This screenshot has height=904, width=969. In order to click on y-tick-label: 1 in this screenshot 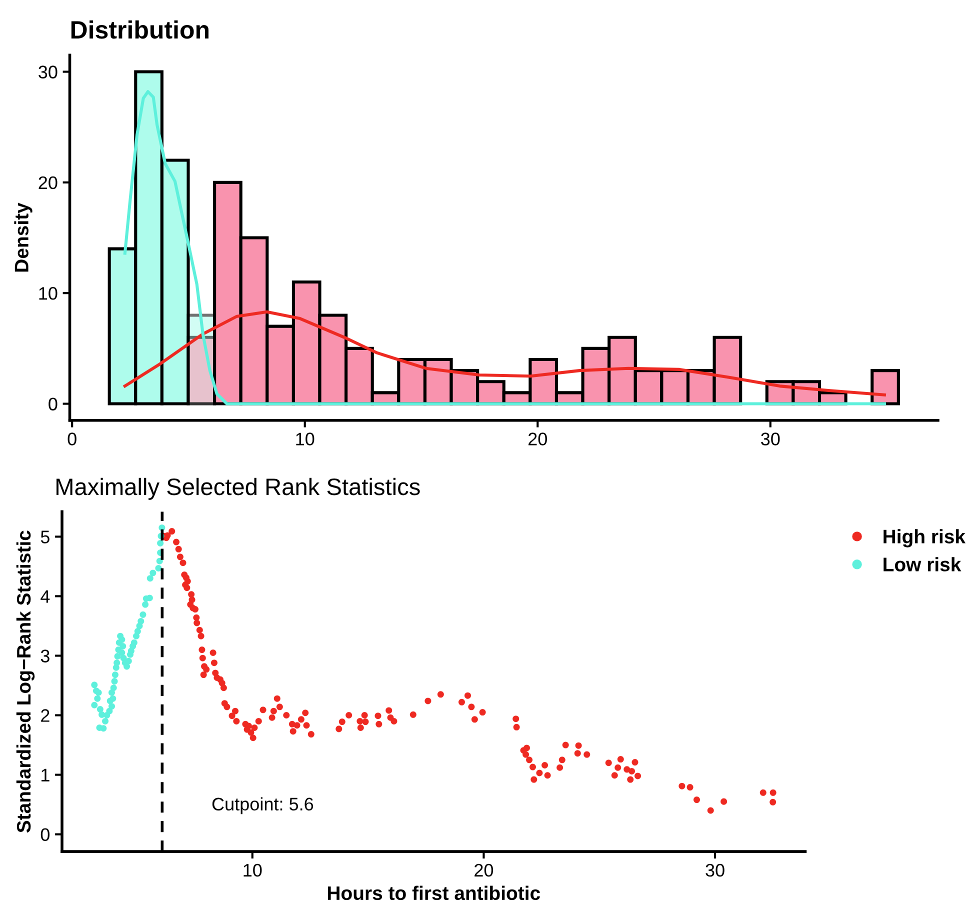, I will do `click(46, 775)`.